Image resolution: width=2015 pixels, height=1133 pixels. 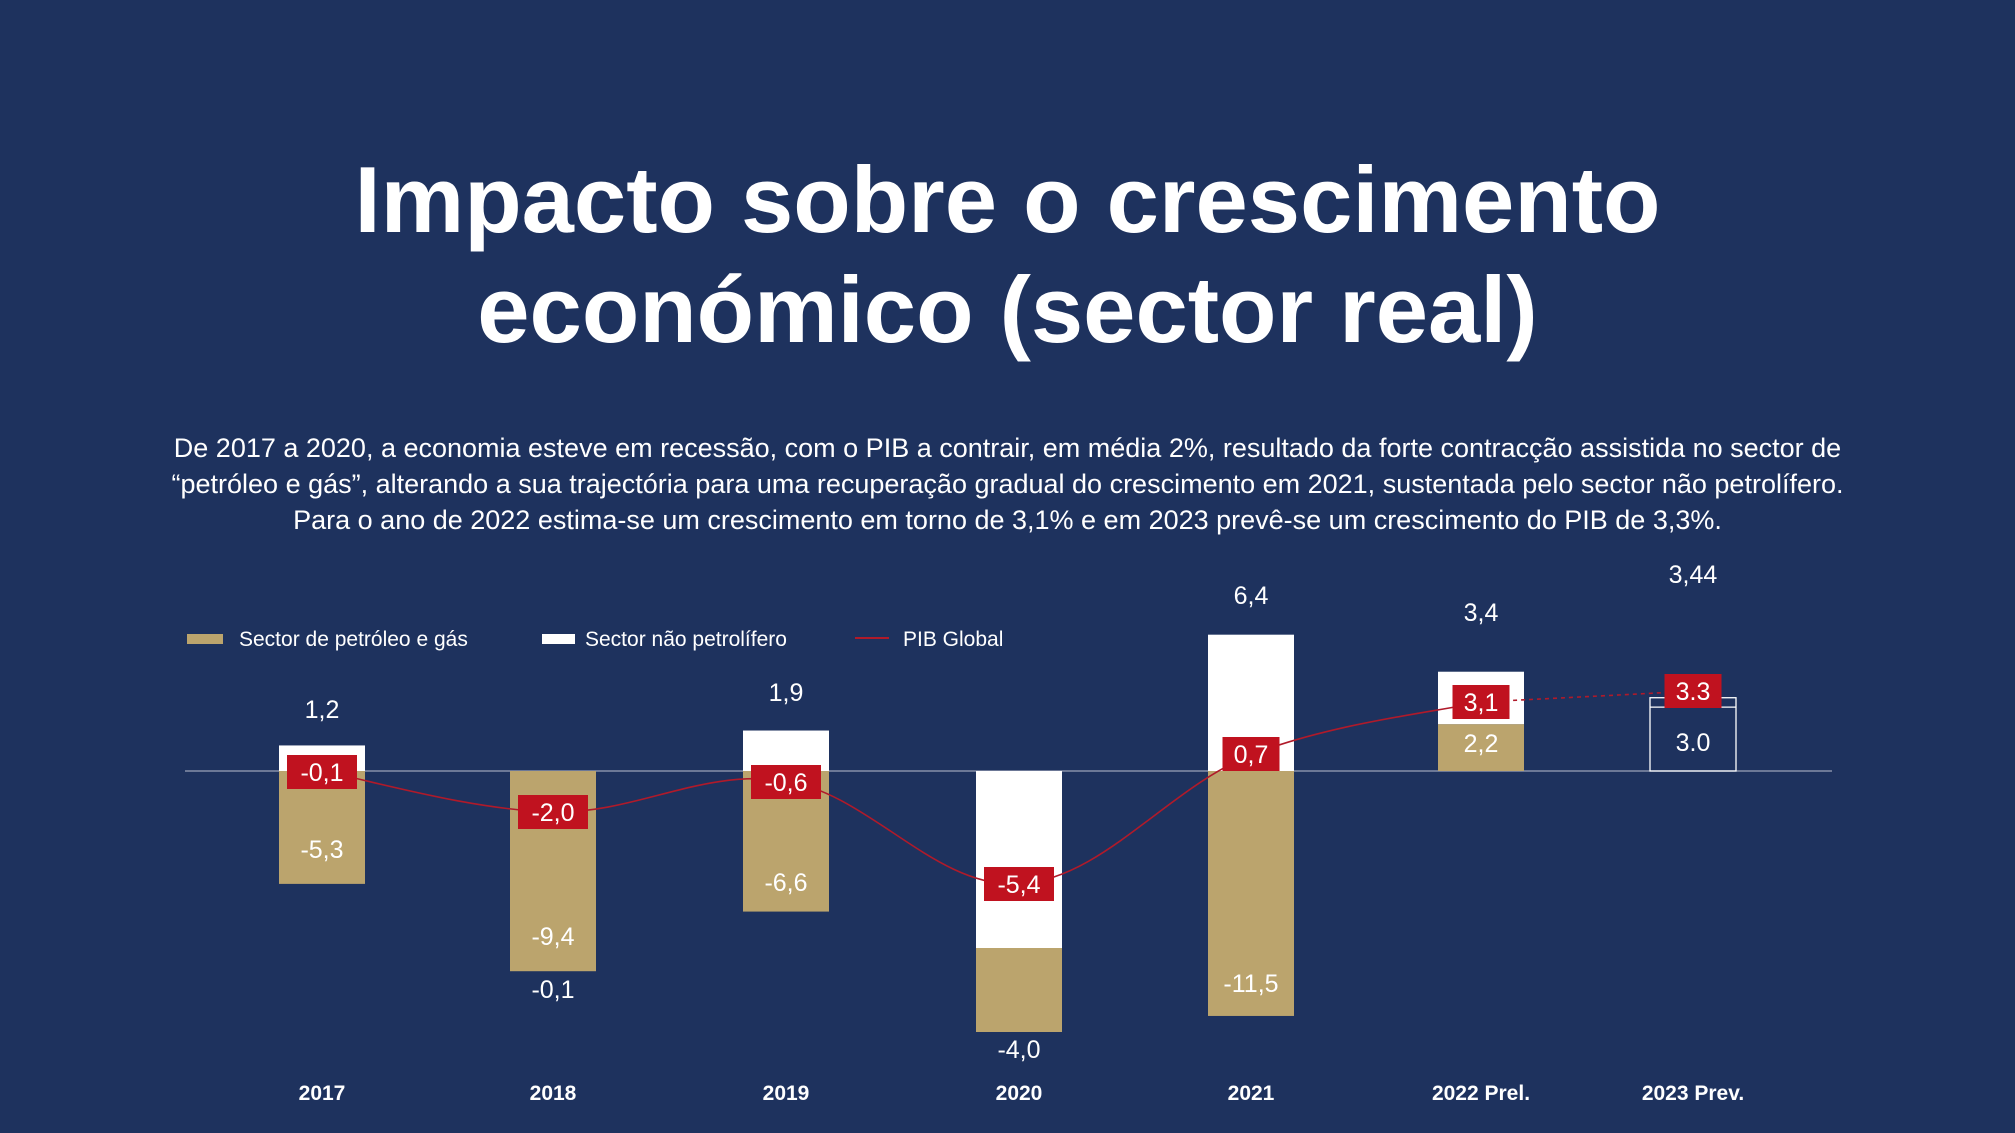 What do you see at coordinates (552, 990) in the screenshot?
I see `data-label-non-oil: -0,1` at bounding box center [552, 990].